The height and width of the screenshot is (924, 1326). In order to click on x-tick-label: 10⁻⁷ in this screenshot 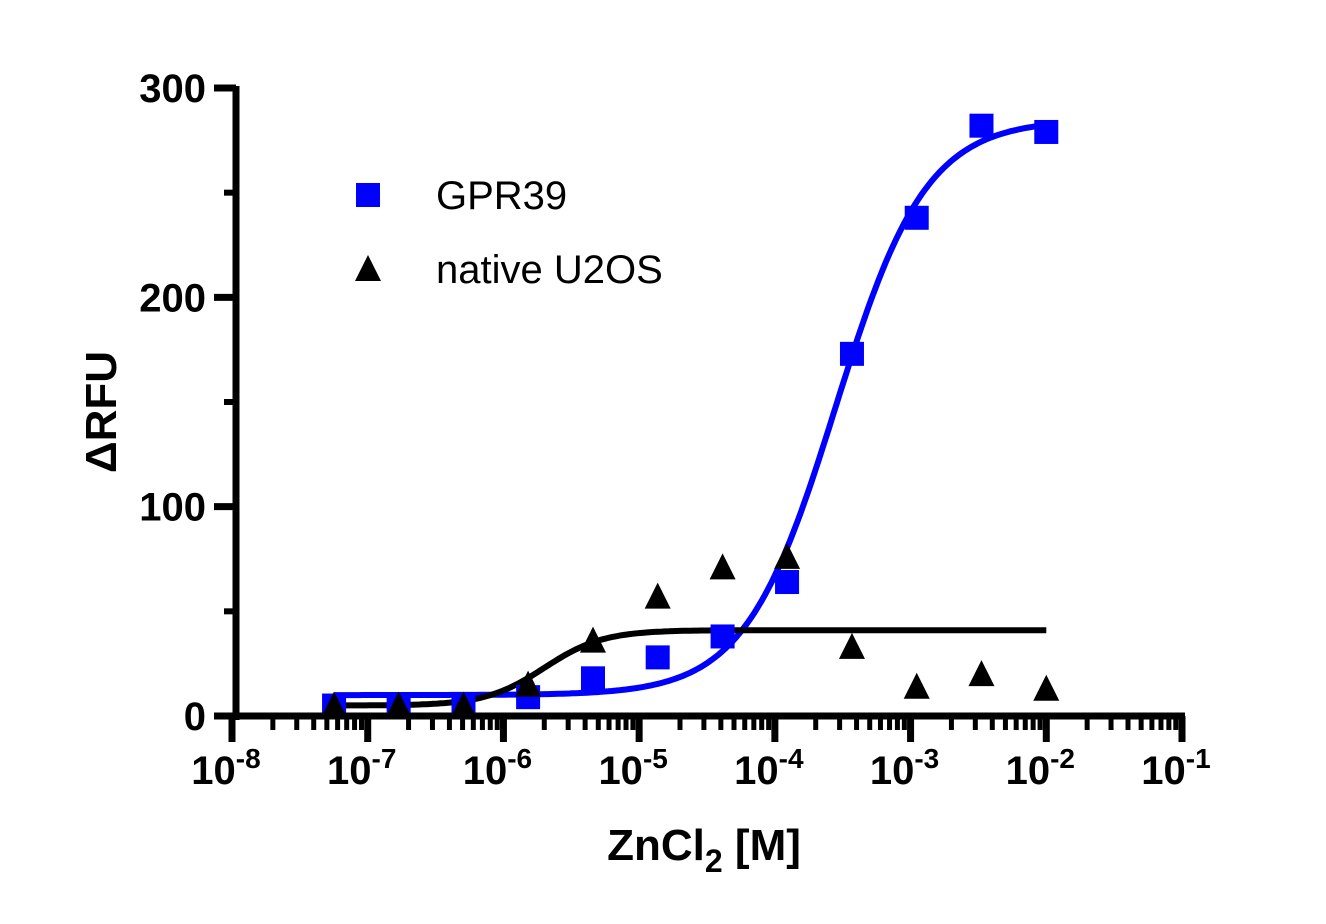, I will do `click(361, 768)`.